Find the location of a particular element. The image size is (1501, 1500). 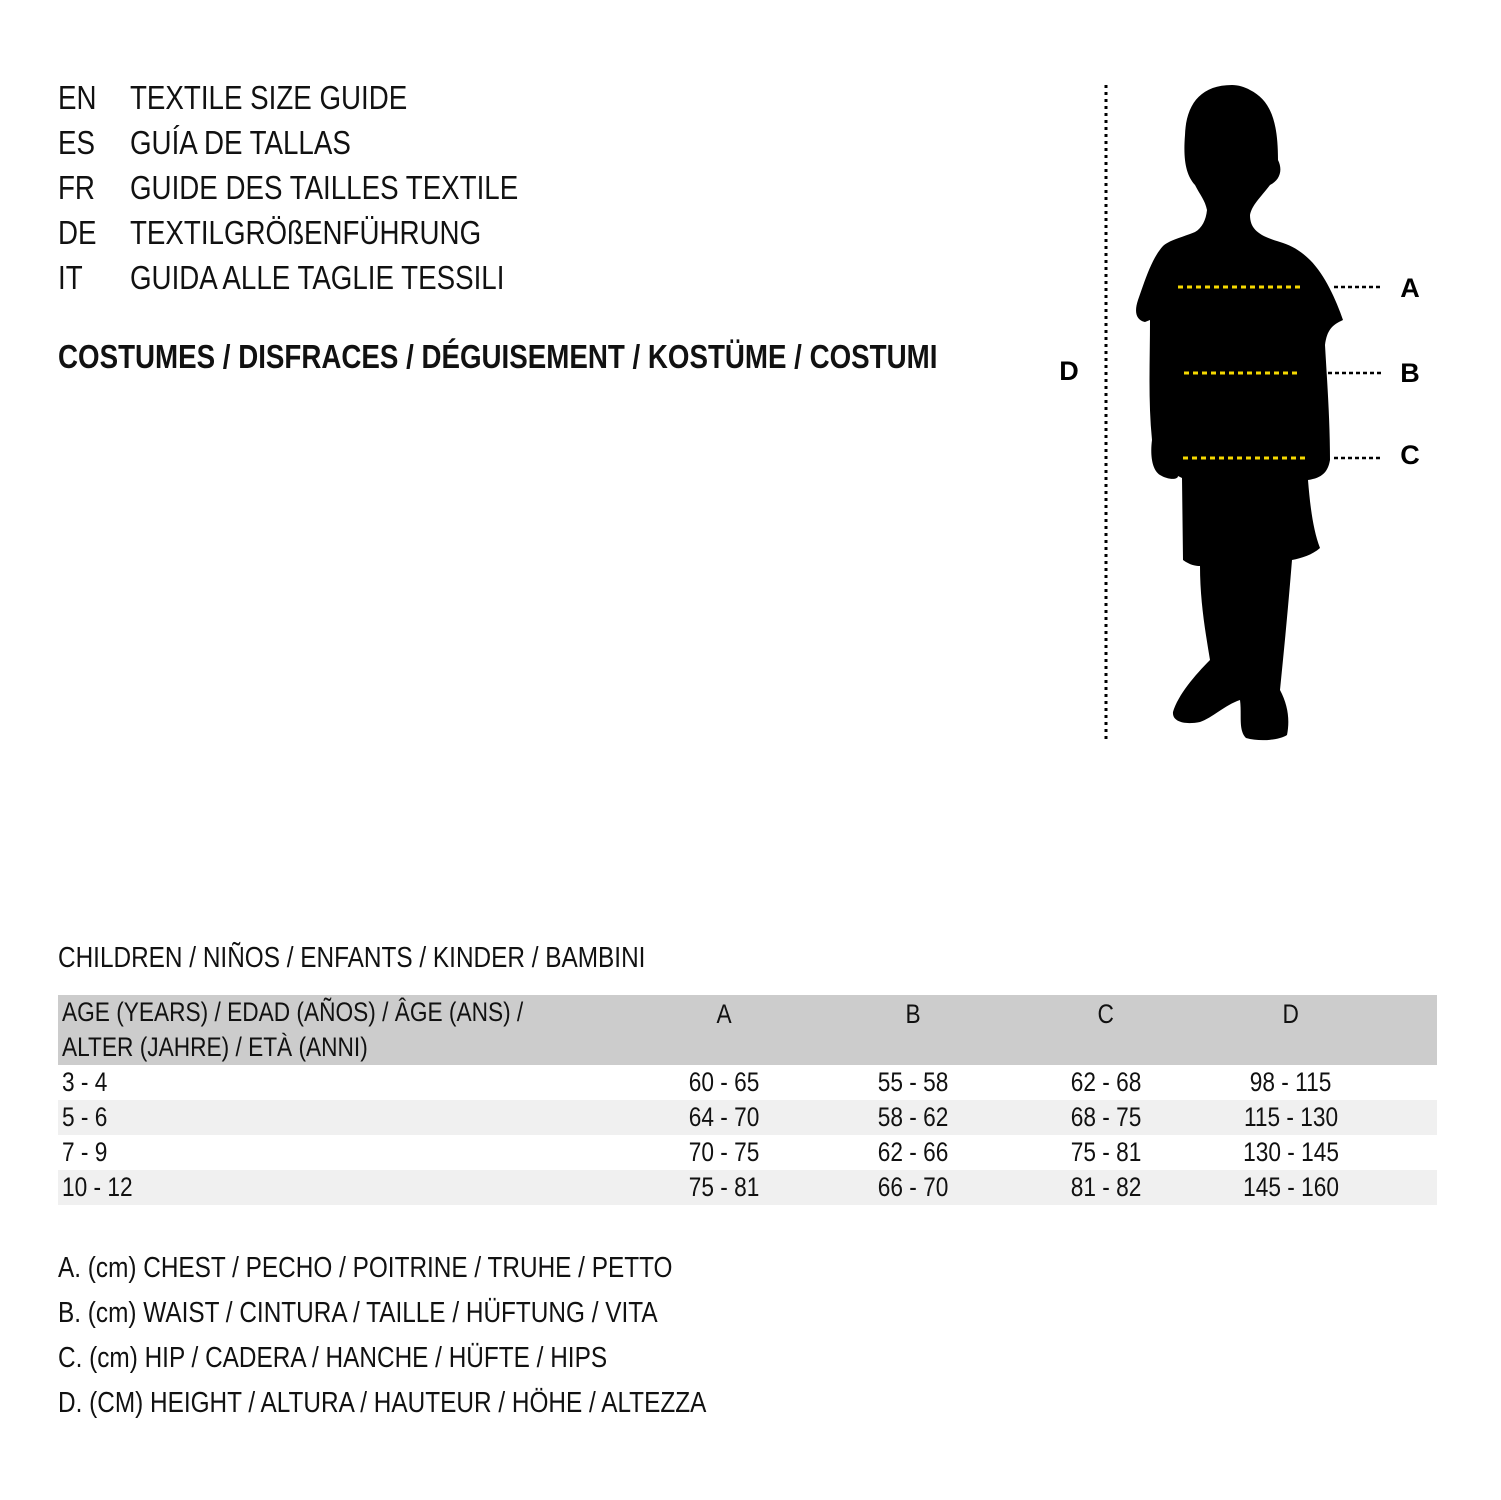

language-code: DE is located at coordinates (77, 232).